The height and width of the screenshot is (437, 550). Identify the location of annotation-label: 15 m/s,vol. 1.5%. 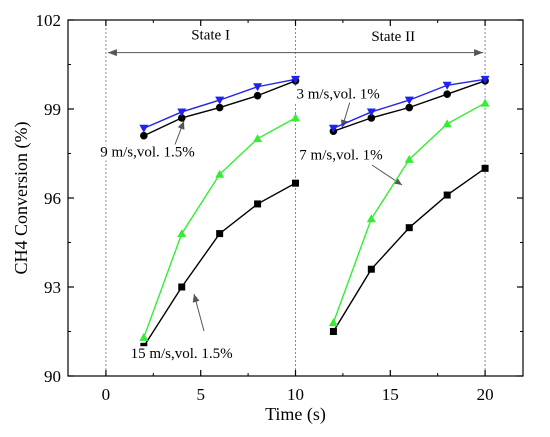
(182, 354).